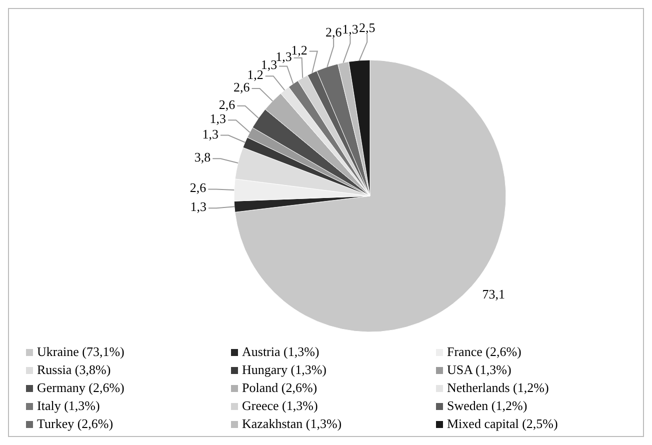 The width and height of the screenshot is (652, 445). I want to click on legend-label: Netherlands (1,2%), so click(498, 387).